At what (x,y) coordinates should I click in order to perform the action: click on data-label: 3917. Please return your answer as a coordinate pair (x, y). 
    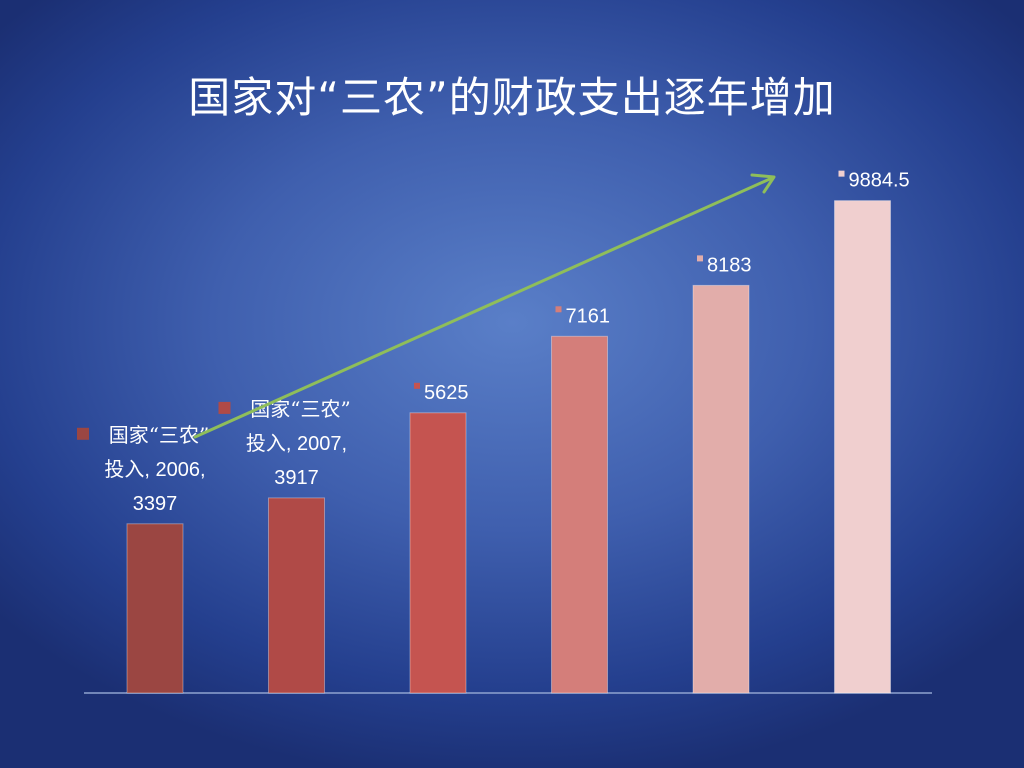
    Looking at the image, I should click on (296, 478).